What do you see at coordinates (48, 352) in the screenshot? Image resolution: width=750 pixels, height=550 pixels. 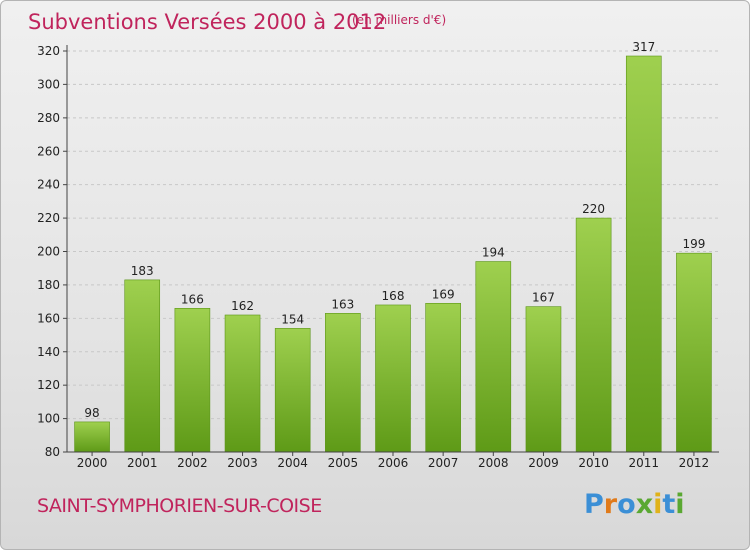 I see `y-tick-label: 140` at bounding box center [48, 352].